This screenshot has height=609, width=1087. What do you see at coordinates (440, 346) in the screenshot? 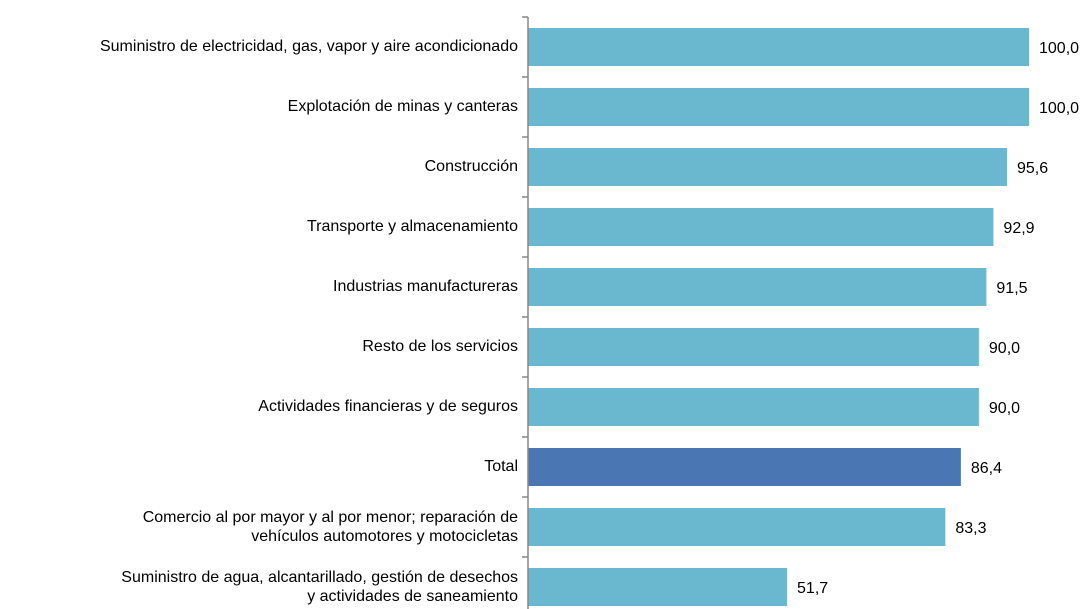
I see `category-label: Resto de los servicios` at bounding box center [440, 346].